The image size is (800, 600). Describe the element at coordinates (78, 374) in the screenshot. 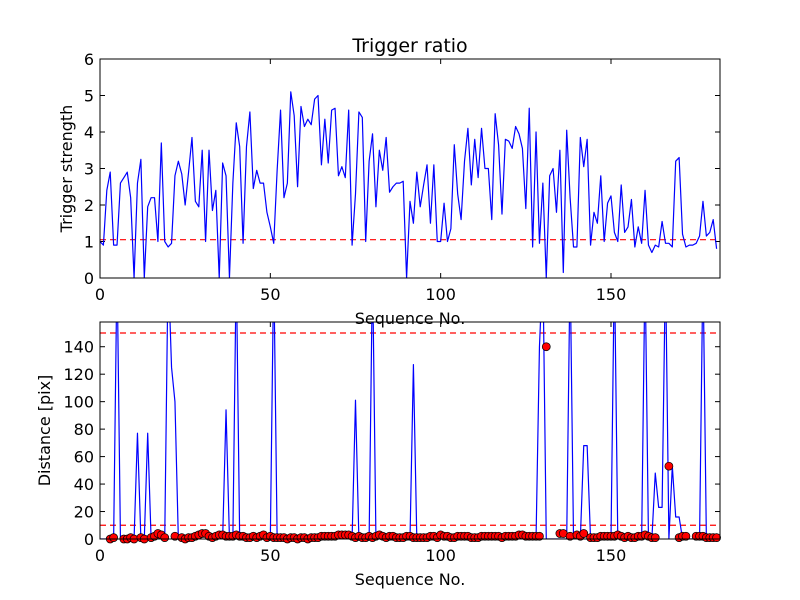

I see `y-tick-label: 120` at that location.